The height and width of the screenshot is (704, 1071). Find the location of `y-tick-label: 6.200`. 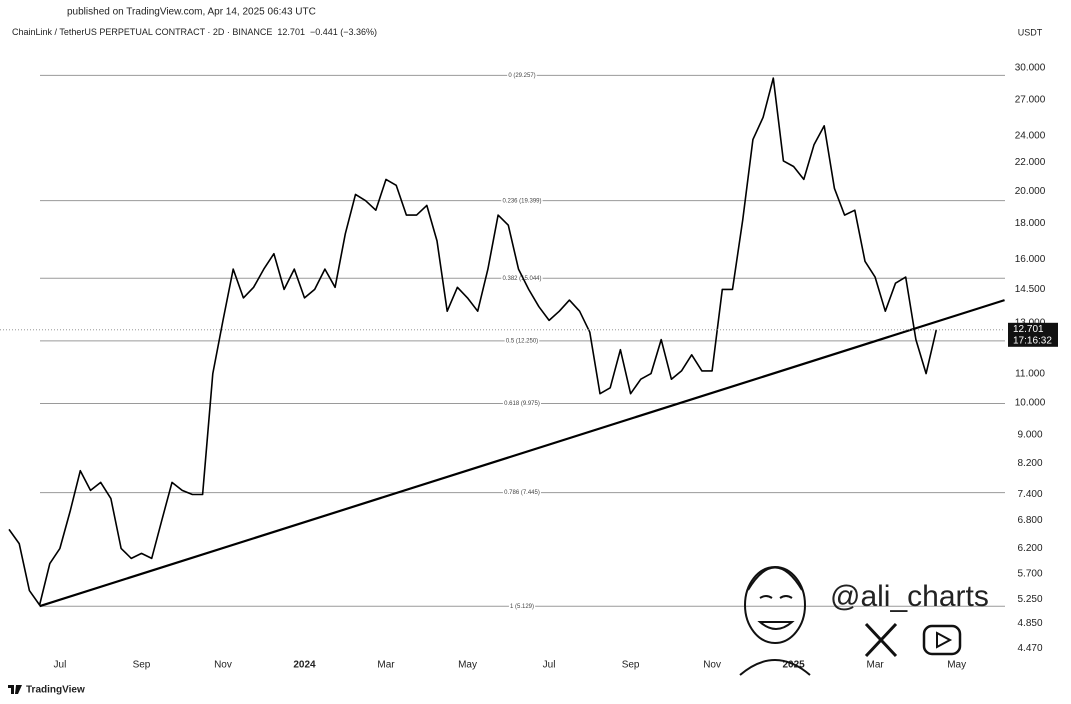

y-tick-label: 6.200 is located at coordinates (1029, 548).